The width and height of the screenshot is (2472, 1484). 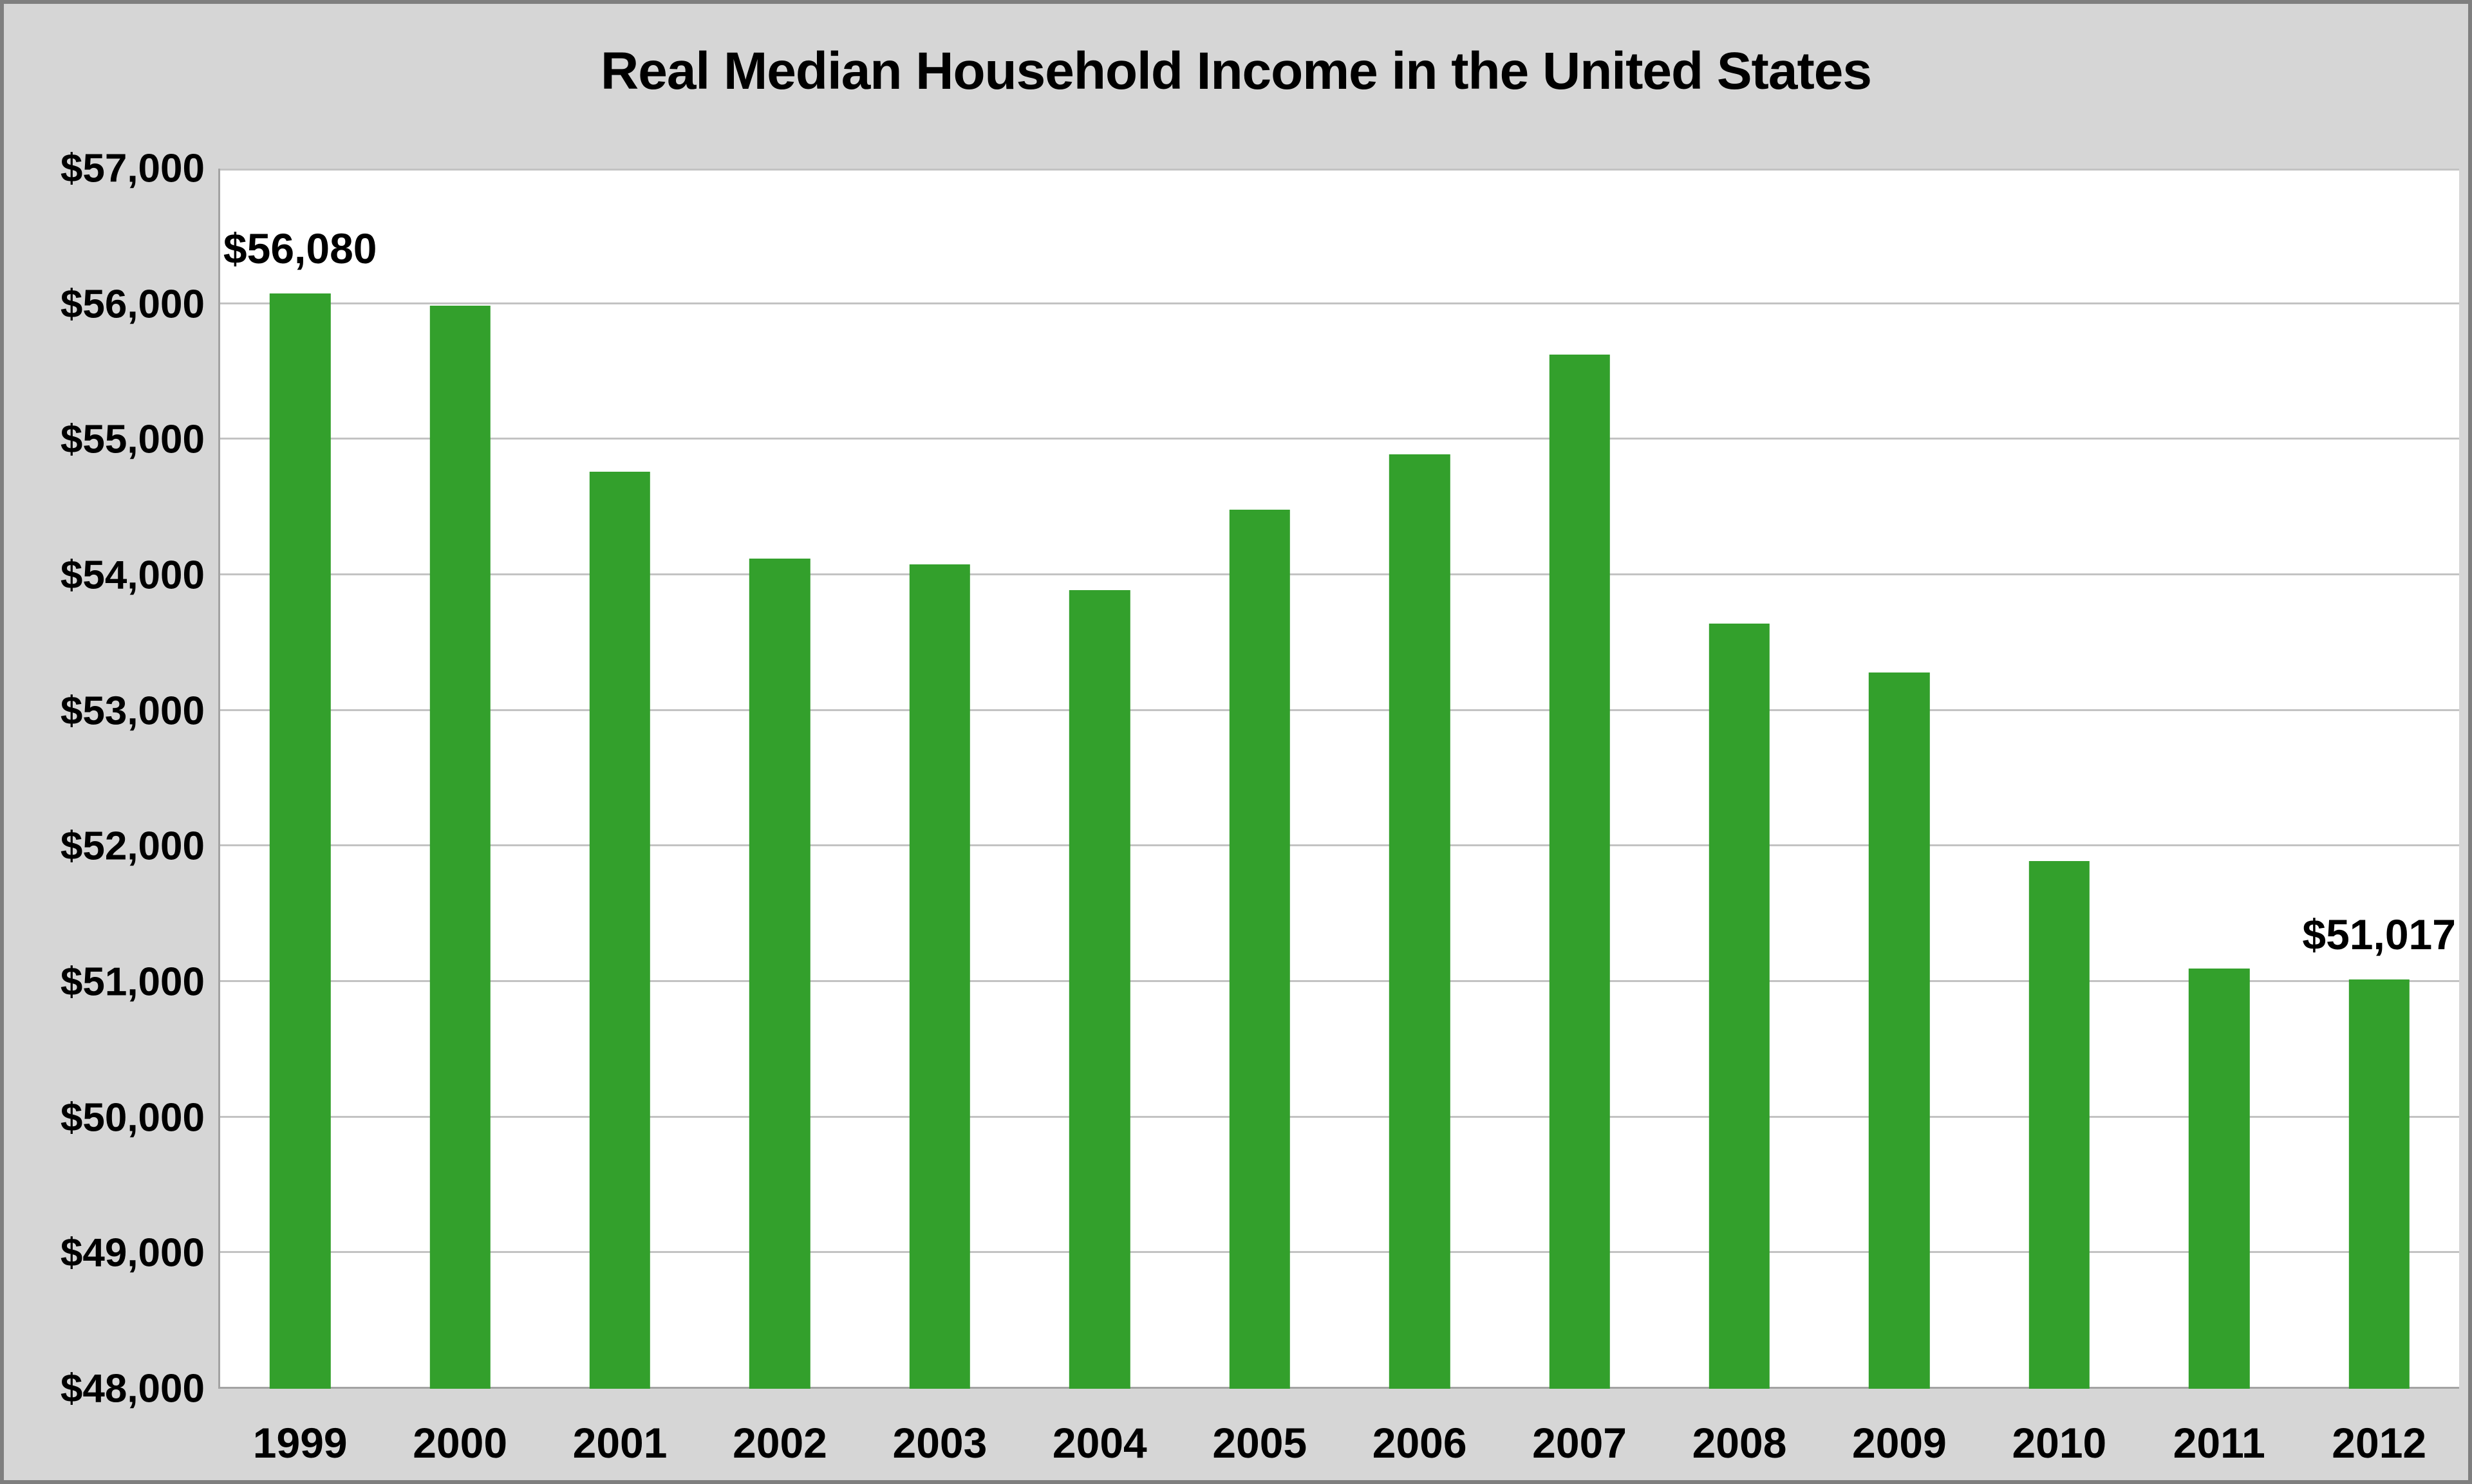 I want to click on bar-slot-2009, so click(x=1899, y=779).